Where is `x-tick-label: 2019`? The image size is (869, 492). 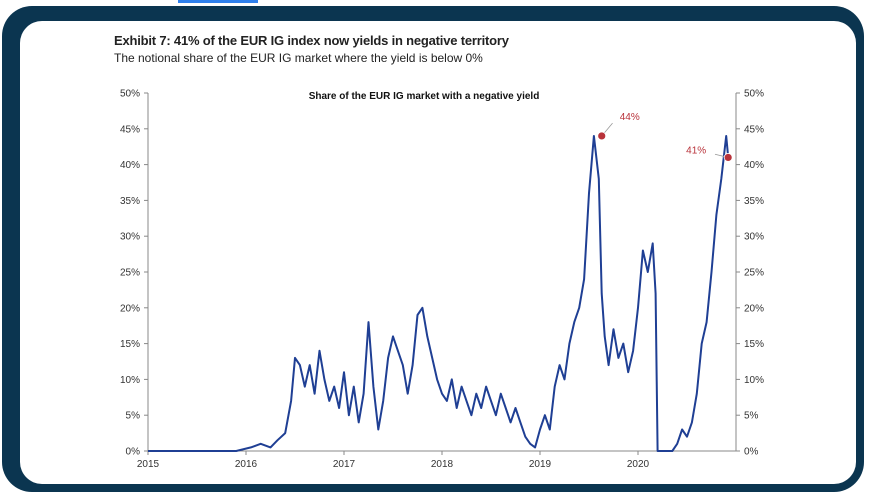
x-tick-label: 2019 is located at coordinates (540, 464).